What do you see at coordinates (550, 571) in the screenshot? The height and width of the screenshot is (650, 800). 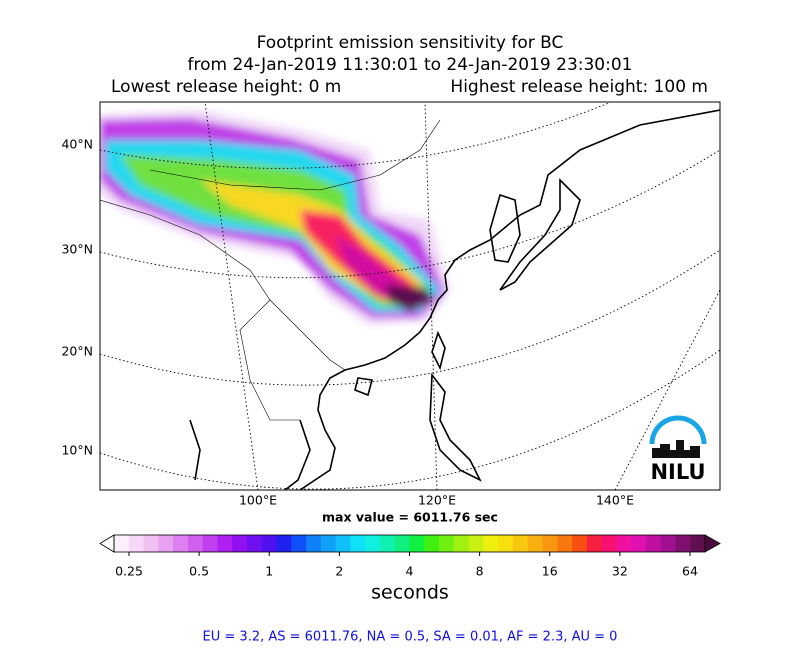 I see `colorbar-tick-label: 16` at bounding box center [550, 571].